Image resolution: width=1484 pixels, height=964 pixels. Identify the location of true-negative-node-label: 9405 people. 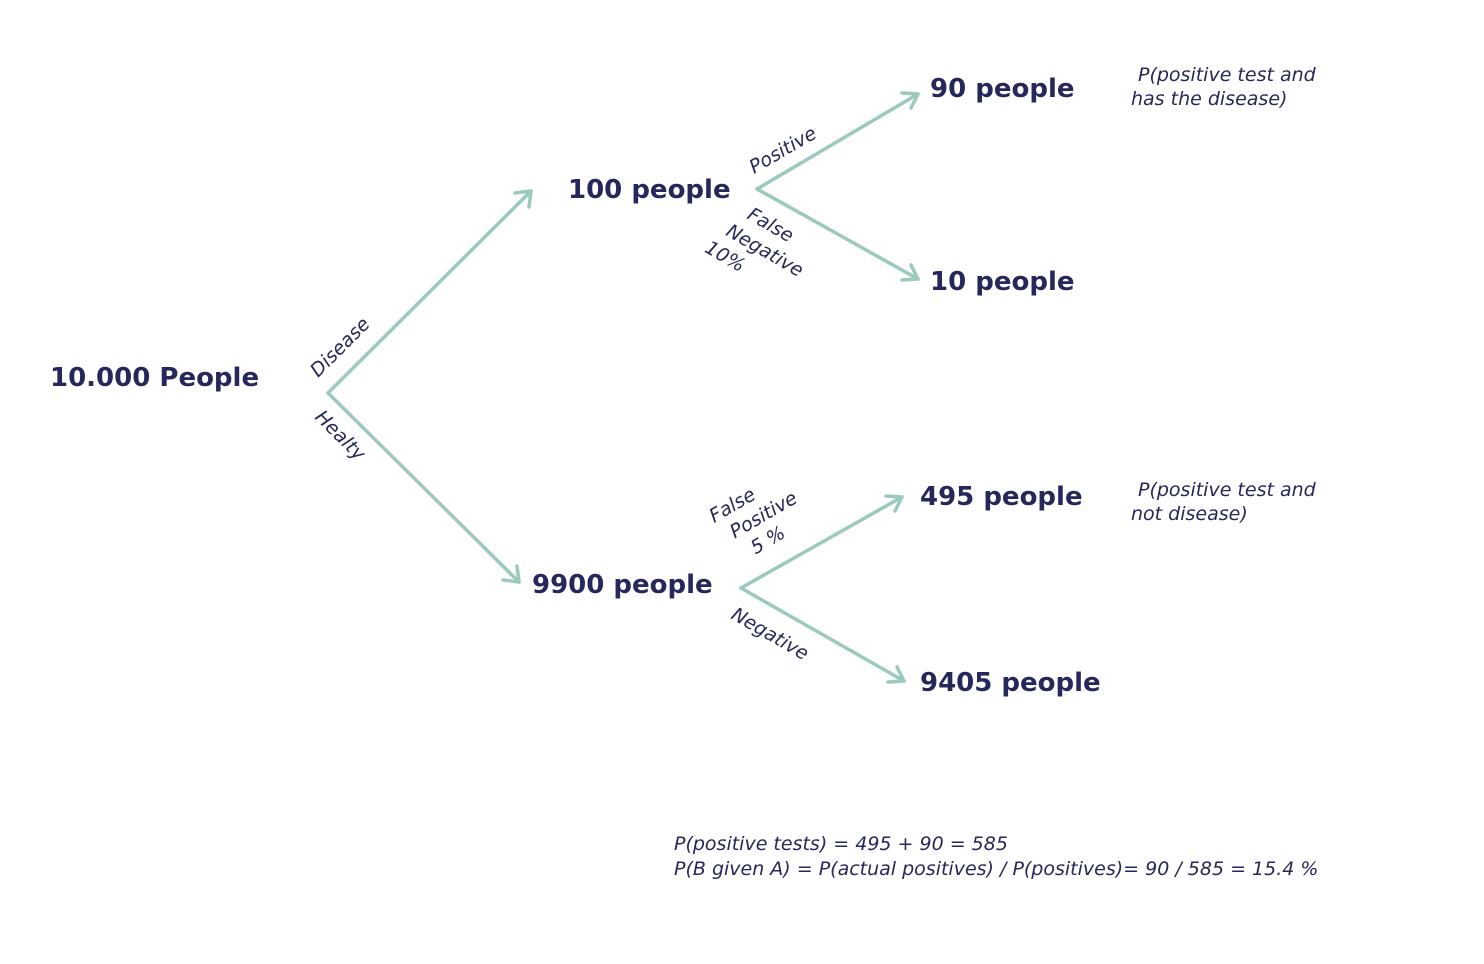
(1010, 683).